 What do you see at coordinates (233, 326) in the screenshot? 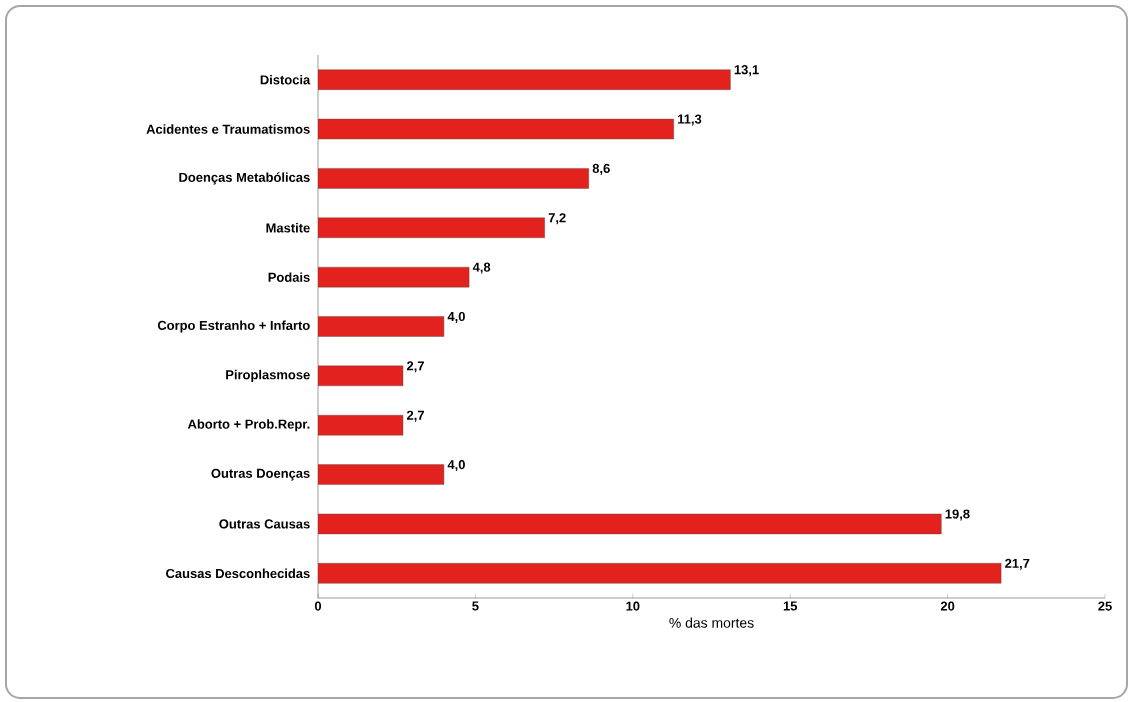
I see `y-tick-label: Corpo Estranho + Infarto` at bounding box center [233, 326].